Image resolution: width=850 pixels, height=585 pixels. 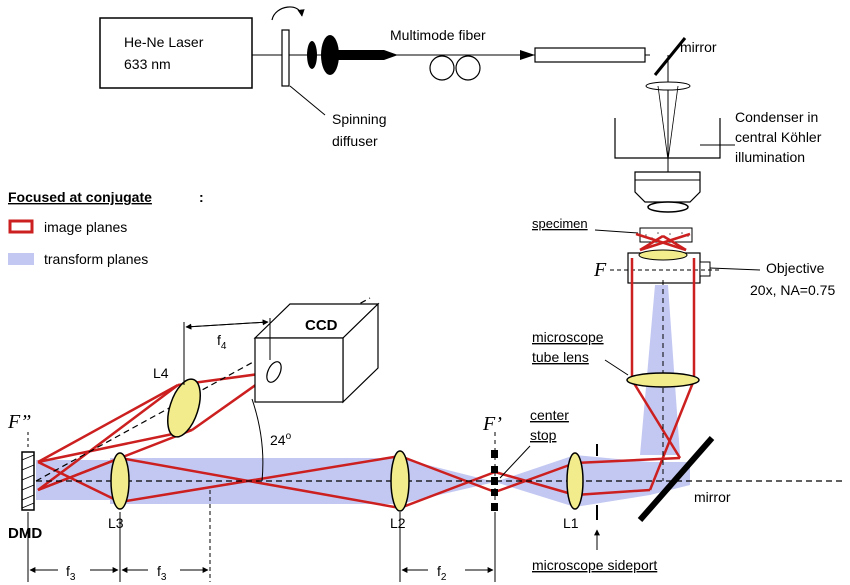 What do you see at coordinates (670, 56) in the screenshot?
I see `top-mirror` at bounding box center [670, 56].